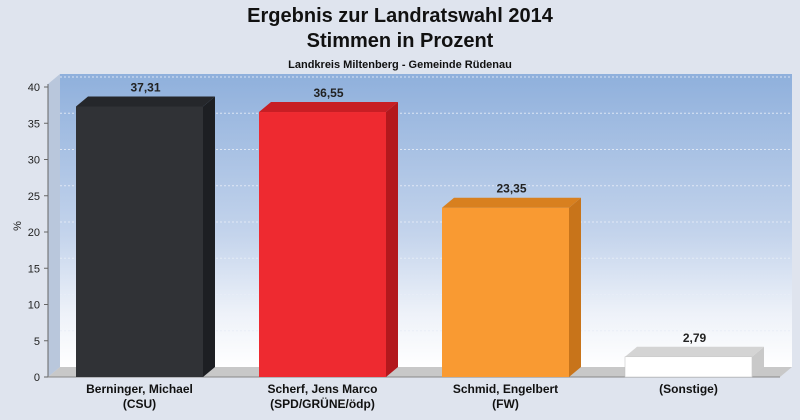  Describe the element at coordinates (420, 372) in the screenshot. I see `plot-floor` at that location.